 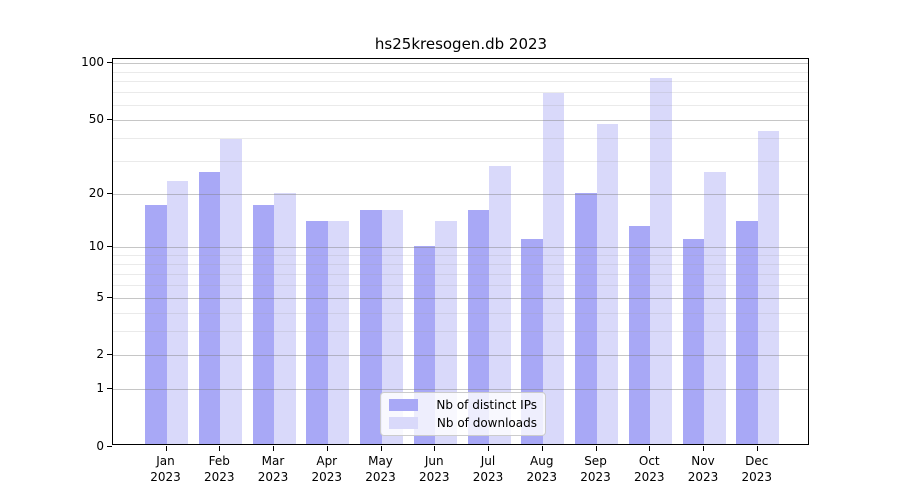 I want to click on x-tick-label-jun: Jun 2023, so click(x=434, y=469).